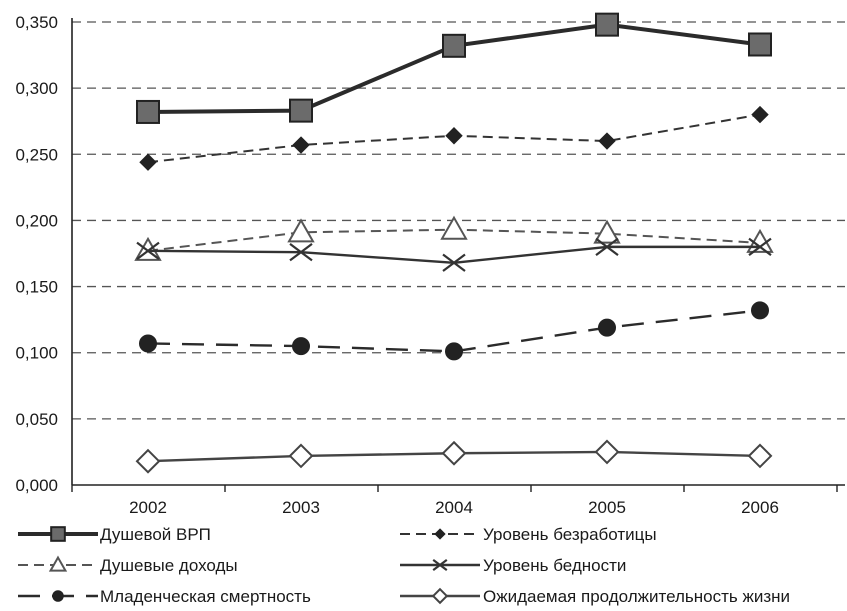 Image resolution: width=847 pixels, height=611 pixels. Describe the element at coordinates (36, 154) in the screenshot. I see `y-tick-label: 0,250` at that location.